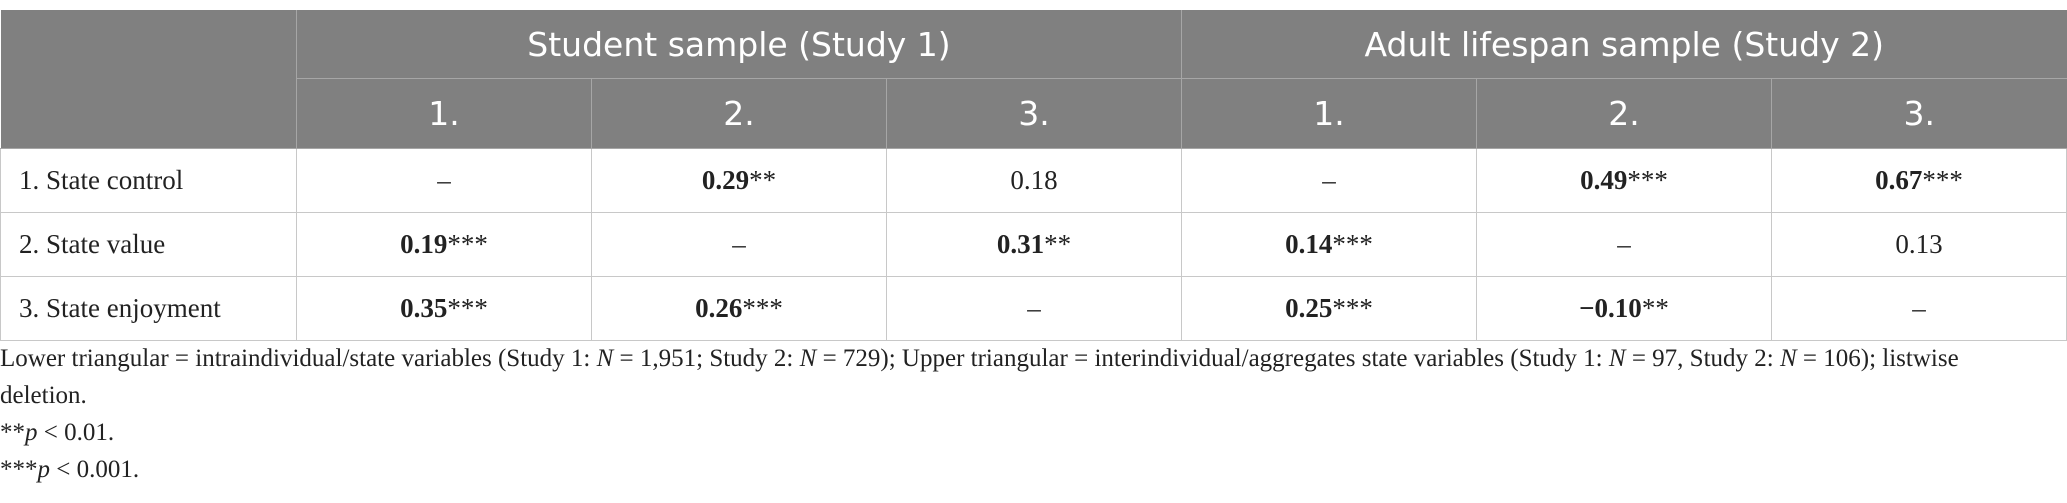  I want to click on subheader-row: 1. 2. 3. 1. 2. 3., so click(1034, 113).